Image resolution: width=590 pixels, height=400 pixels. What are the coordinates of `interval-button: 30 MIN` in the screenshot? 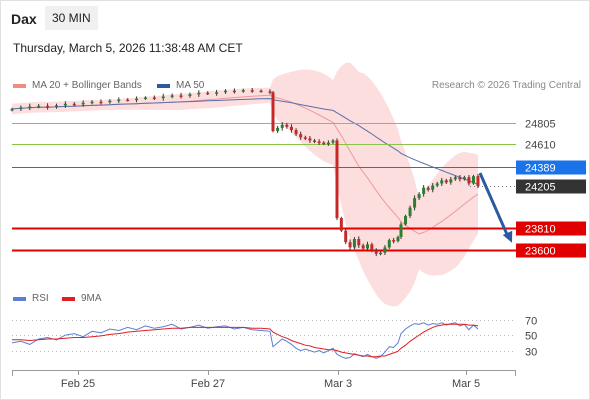 It's located at (71, 18).